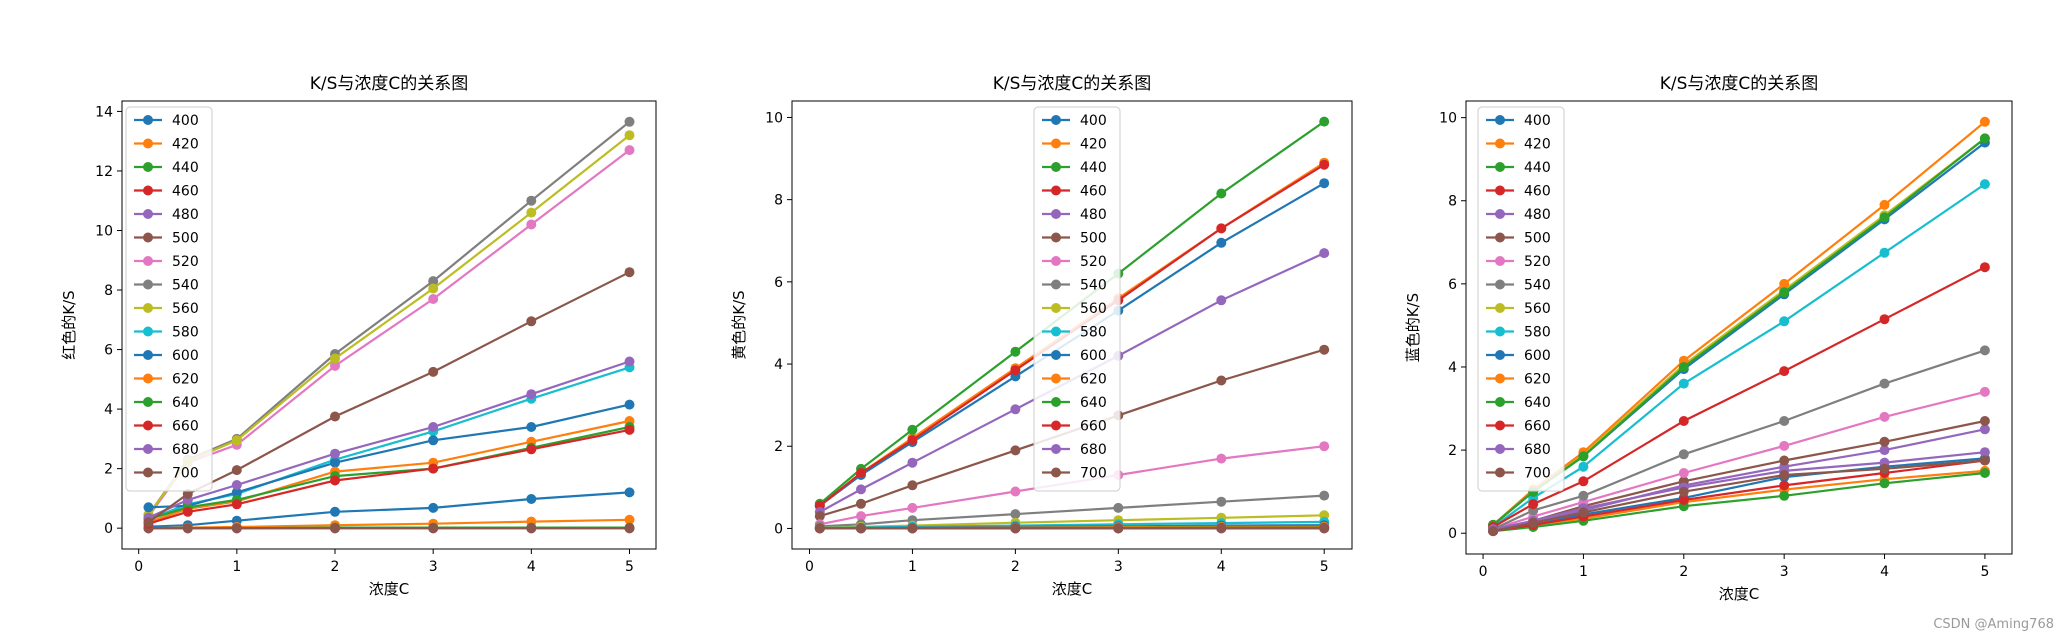  What do you see at coordinates (1452, 451) in the screenshot?
I see `y-tick-label: 2` at bounding box center [1452, 451].